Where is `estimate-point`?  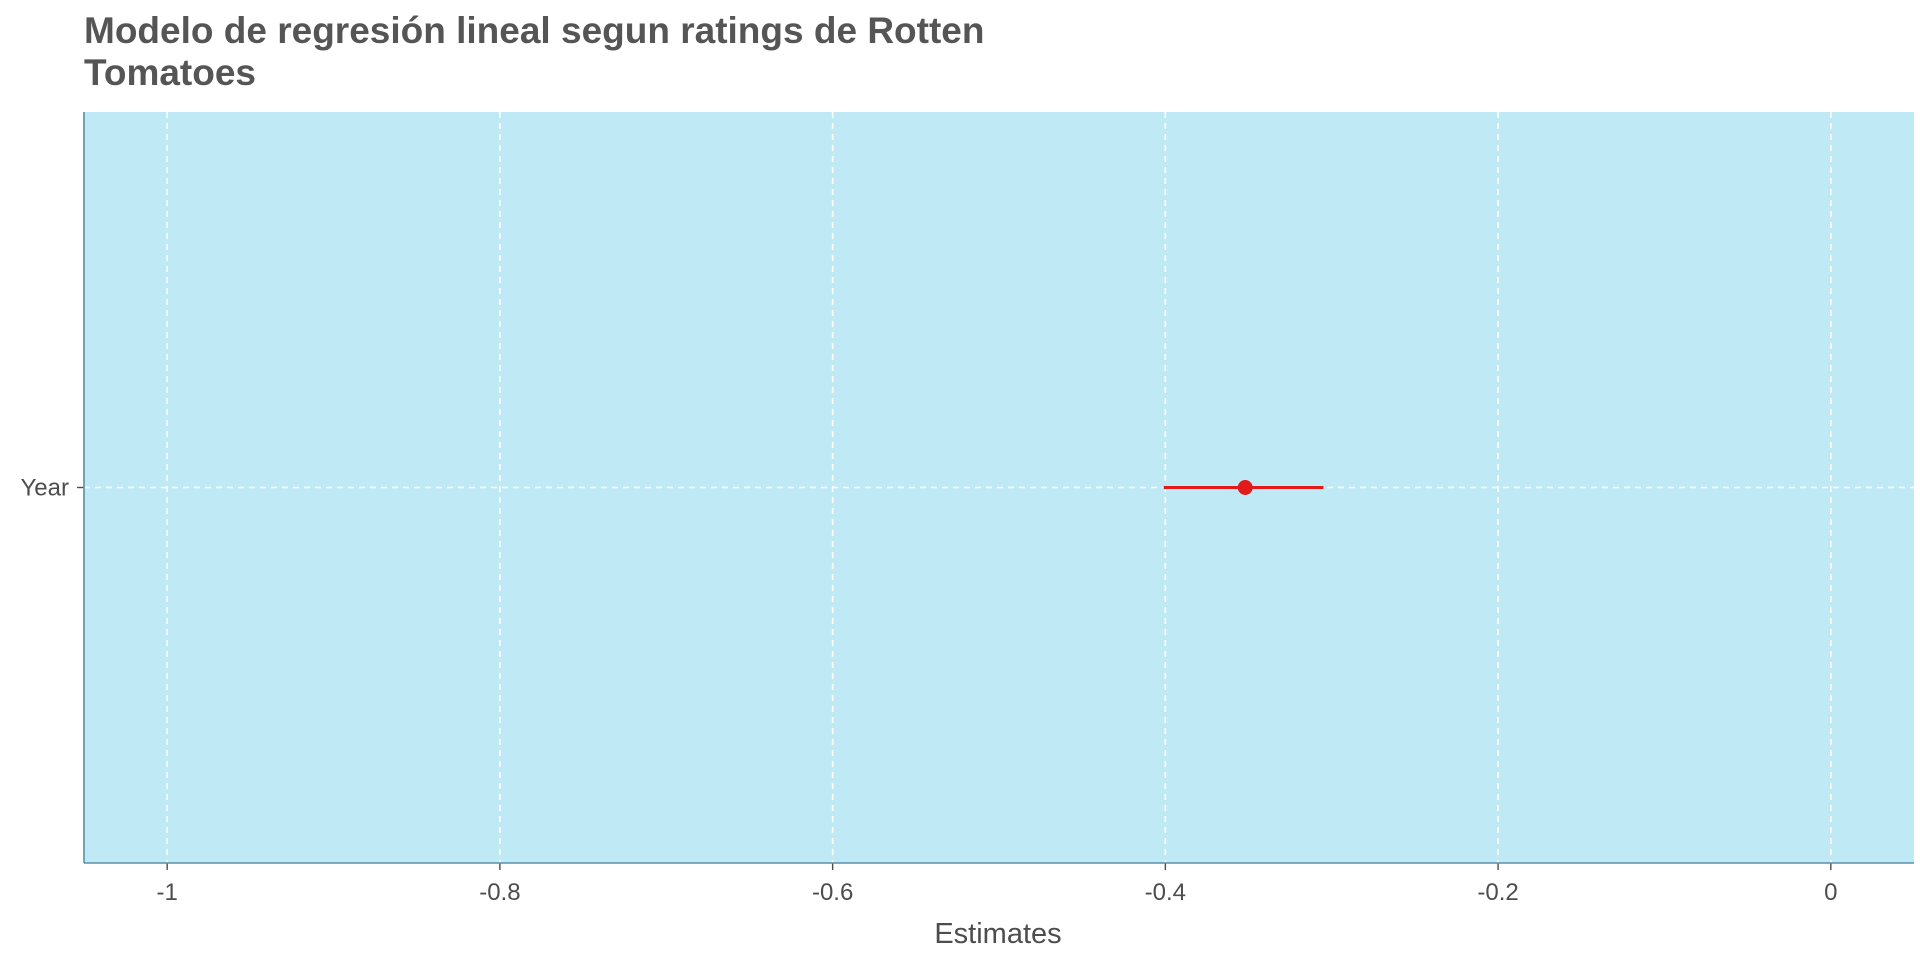
estimate-point is located at coordinates (1245, 487).